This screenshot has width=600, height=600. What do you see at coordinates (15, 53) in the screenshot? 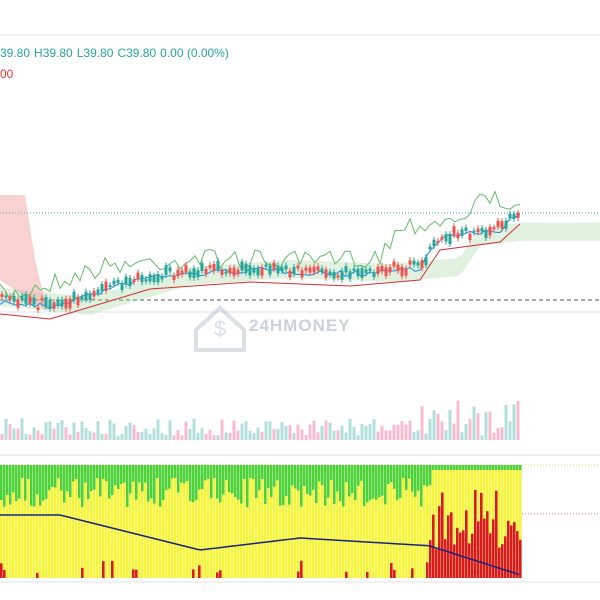
I see `open-value: 39.80` at bounding box center [15, 53].